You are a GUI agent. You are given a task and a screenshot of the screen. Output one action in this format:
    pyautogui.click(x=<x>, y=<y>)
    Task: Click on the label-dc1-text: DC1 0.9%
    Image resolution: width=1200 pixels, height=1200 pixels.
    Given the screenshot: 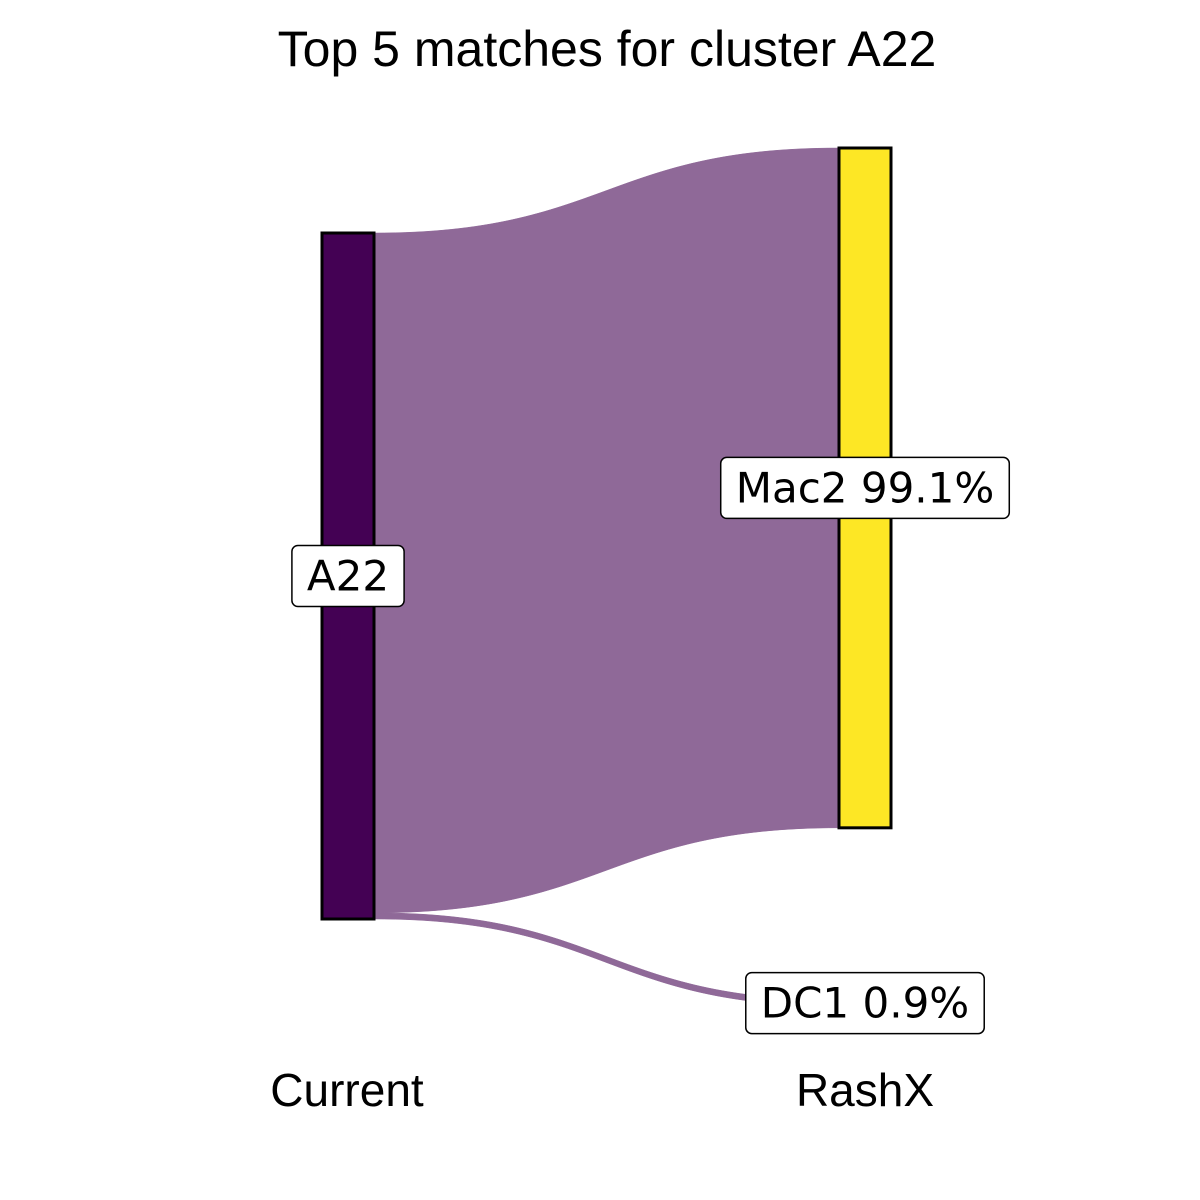 What is the action you would take?
    pyautogui.click(x=865, y=1003)
    